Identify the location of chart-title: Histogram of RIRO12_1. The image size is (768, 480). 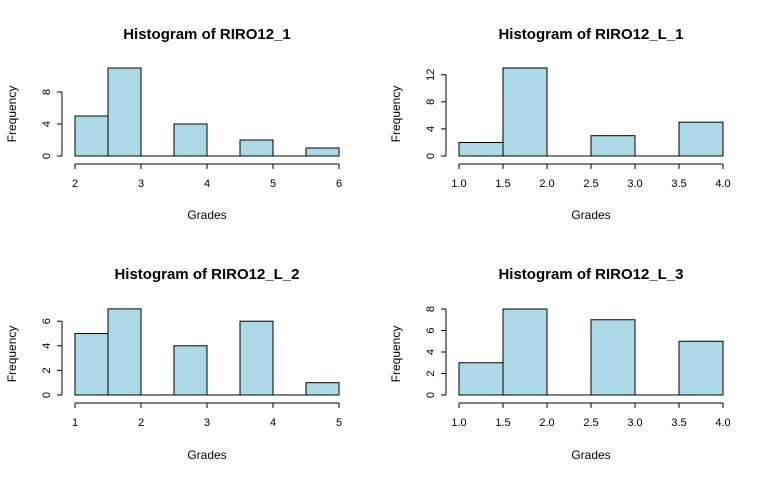
(207, 34).